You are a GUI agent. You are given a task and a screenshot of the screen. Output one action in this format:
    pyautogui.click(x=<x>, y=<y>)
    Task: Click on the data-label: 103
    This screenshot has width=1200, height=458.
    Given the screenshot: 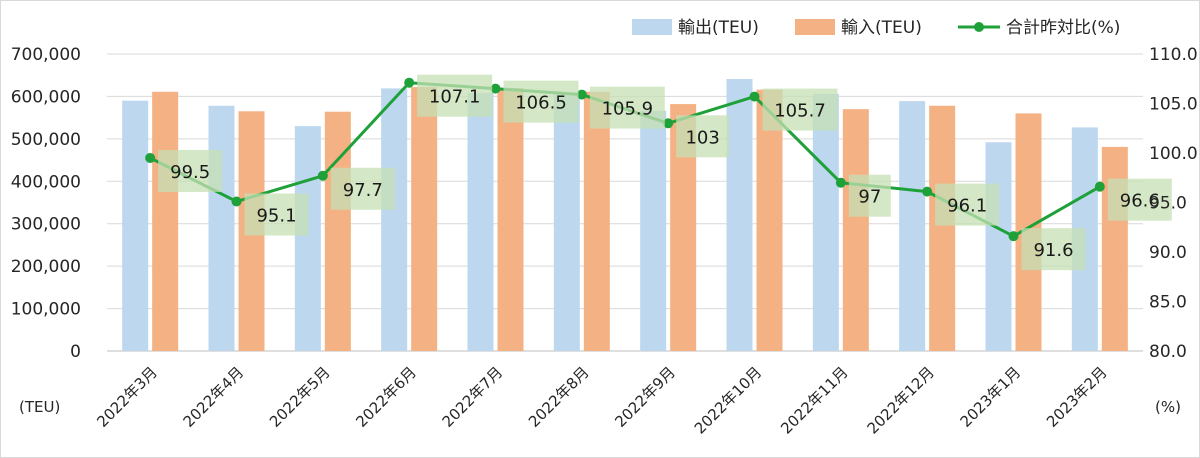 What is the action you would take?
    pyautogui.click(x=702, y=137)
    